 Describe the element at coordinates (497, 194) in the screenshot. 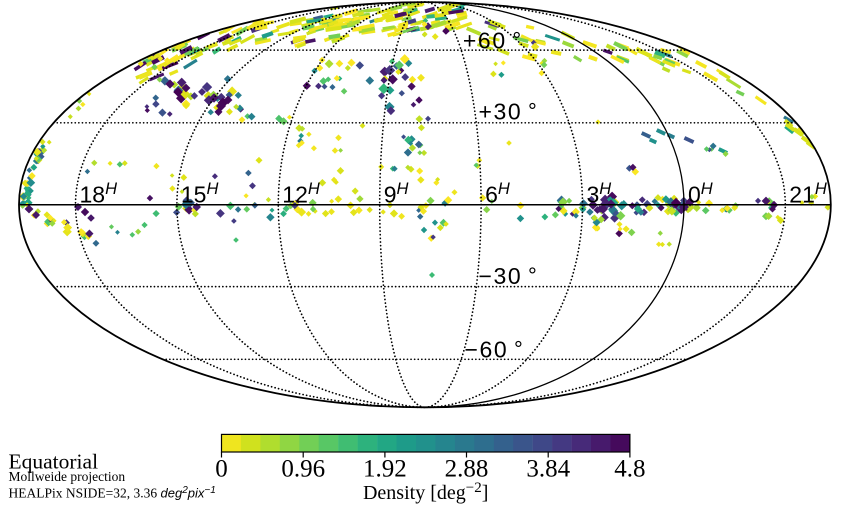

I see `svg-text: 6H` at that location.